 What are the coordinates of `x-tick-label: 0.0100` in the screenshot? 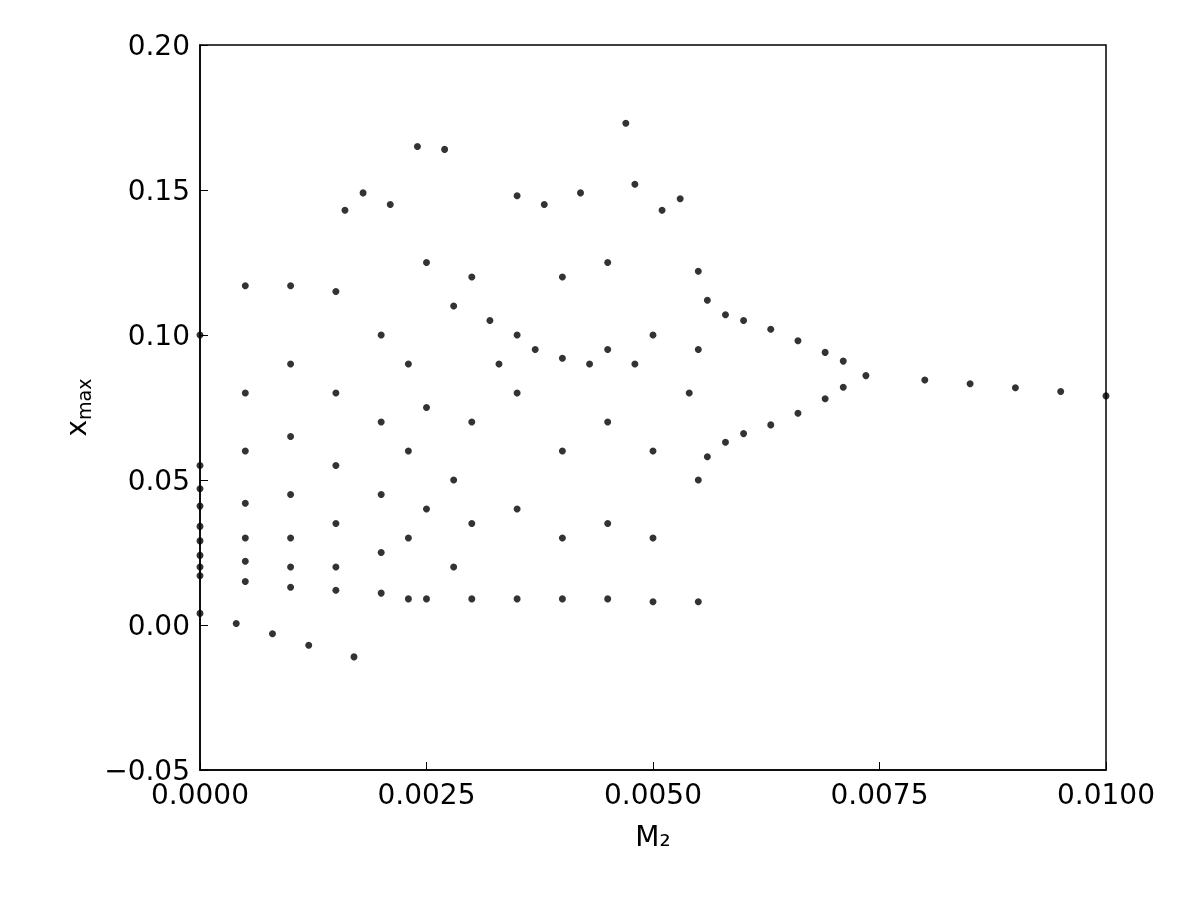 It's located at (1106, 794).